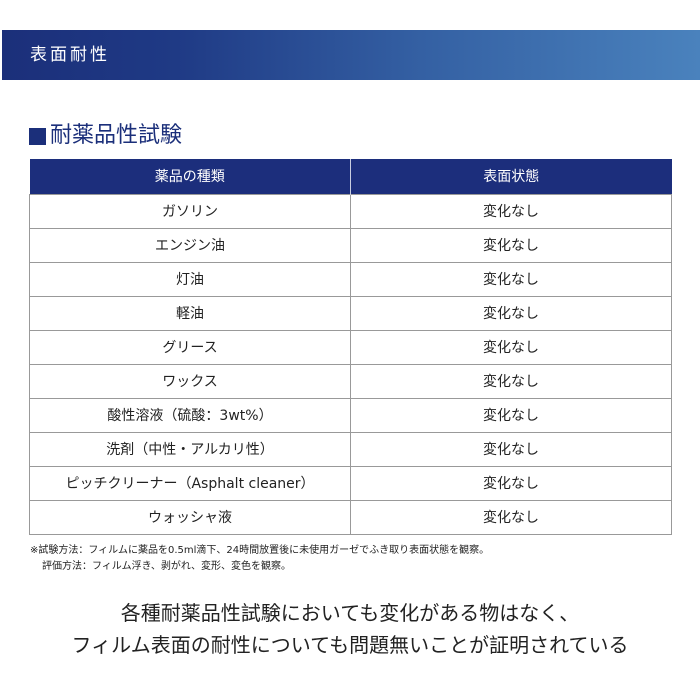 The image size is (700, 700). I want to click on summary-line: 各種耐薬品性試験においても変化がある物はなく、, so click(350, 613).